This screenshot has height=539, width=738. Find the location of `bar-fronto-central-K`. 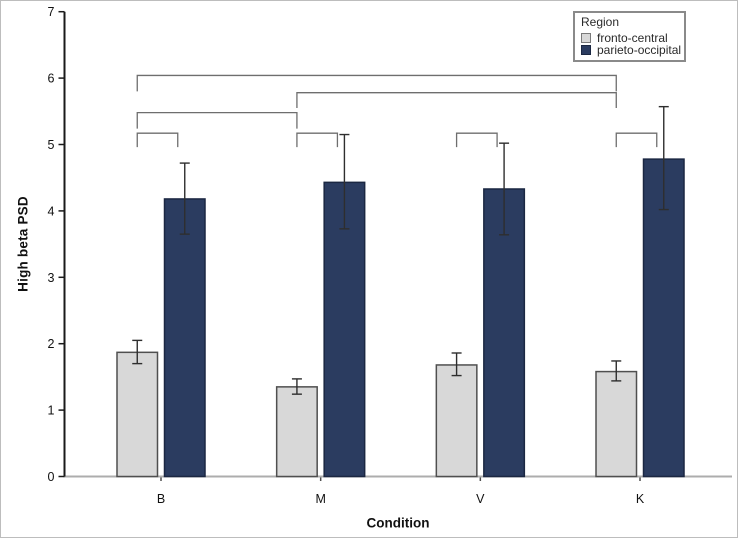

bar-fronto-central-K is located at coordinates (616, 424).